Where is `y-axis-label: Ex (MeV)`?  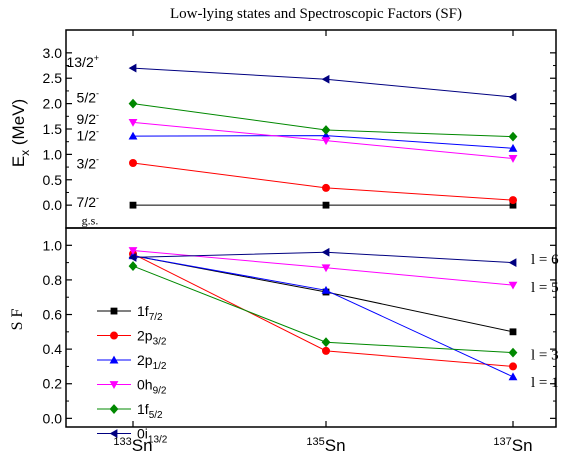 y-axis-label: Ex (MeV) is located at coordinates (20, 133).